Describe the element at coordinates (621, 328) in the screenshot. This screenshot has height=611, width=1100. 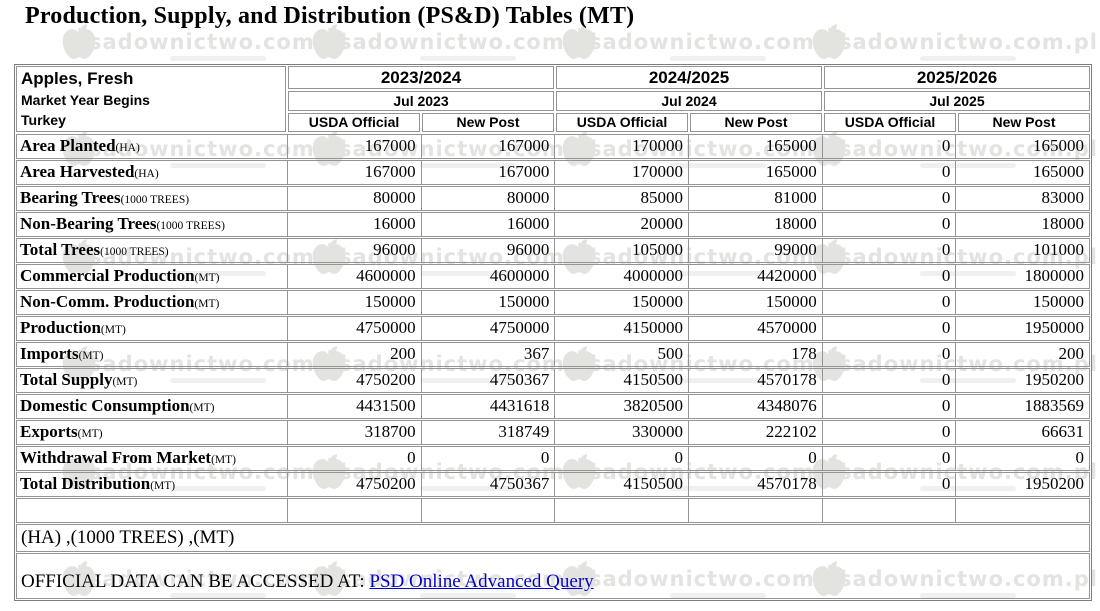
I see `cell-value: 4150000` at that location.